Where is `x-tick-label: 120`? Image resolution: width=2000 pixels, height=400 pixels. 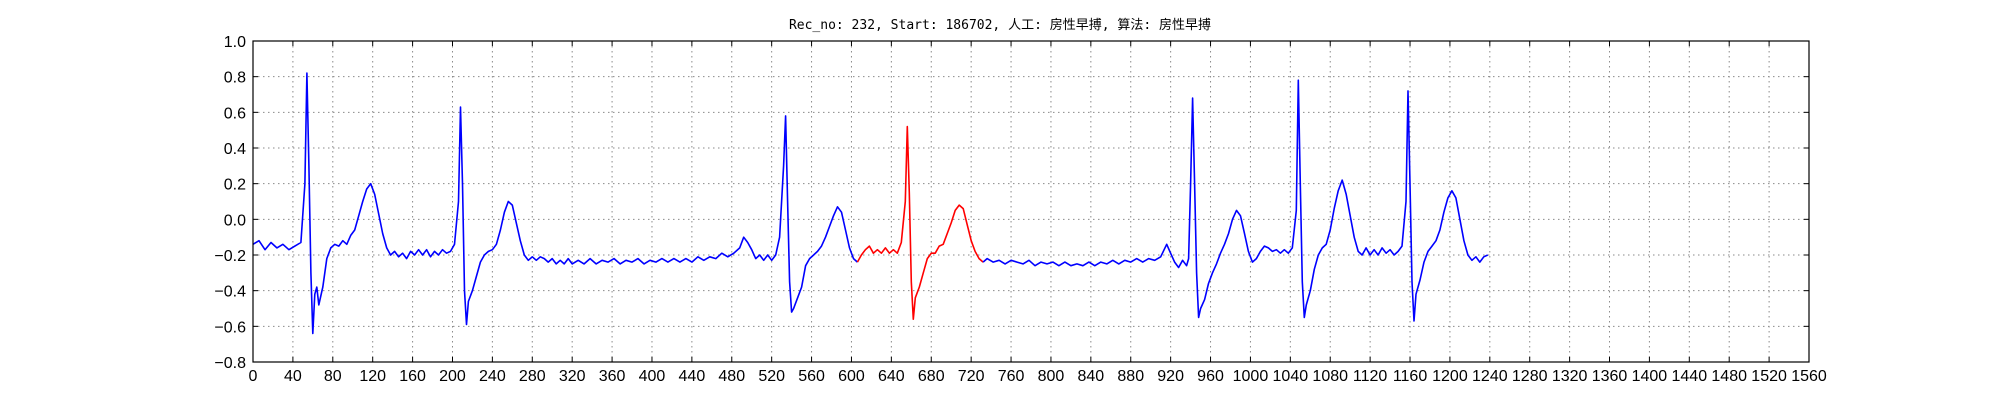 x-tick-label: 120 is located at coordinates (372, 376).